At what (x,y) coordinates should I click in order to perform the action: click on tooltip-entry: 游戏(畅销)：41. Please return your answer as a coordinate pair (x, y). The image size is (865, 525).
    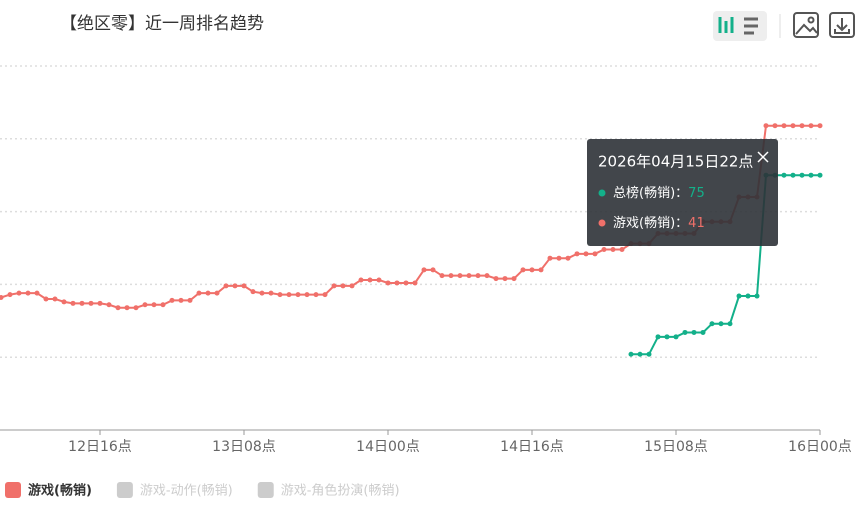
    Looking at the image, I should click on (659, 223).